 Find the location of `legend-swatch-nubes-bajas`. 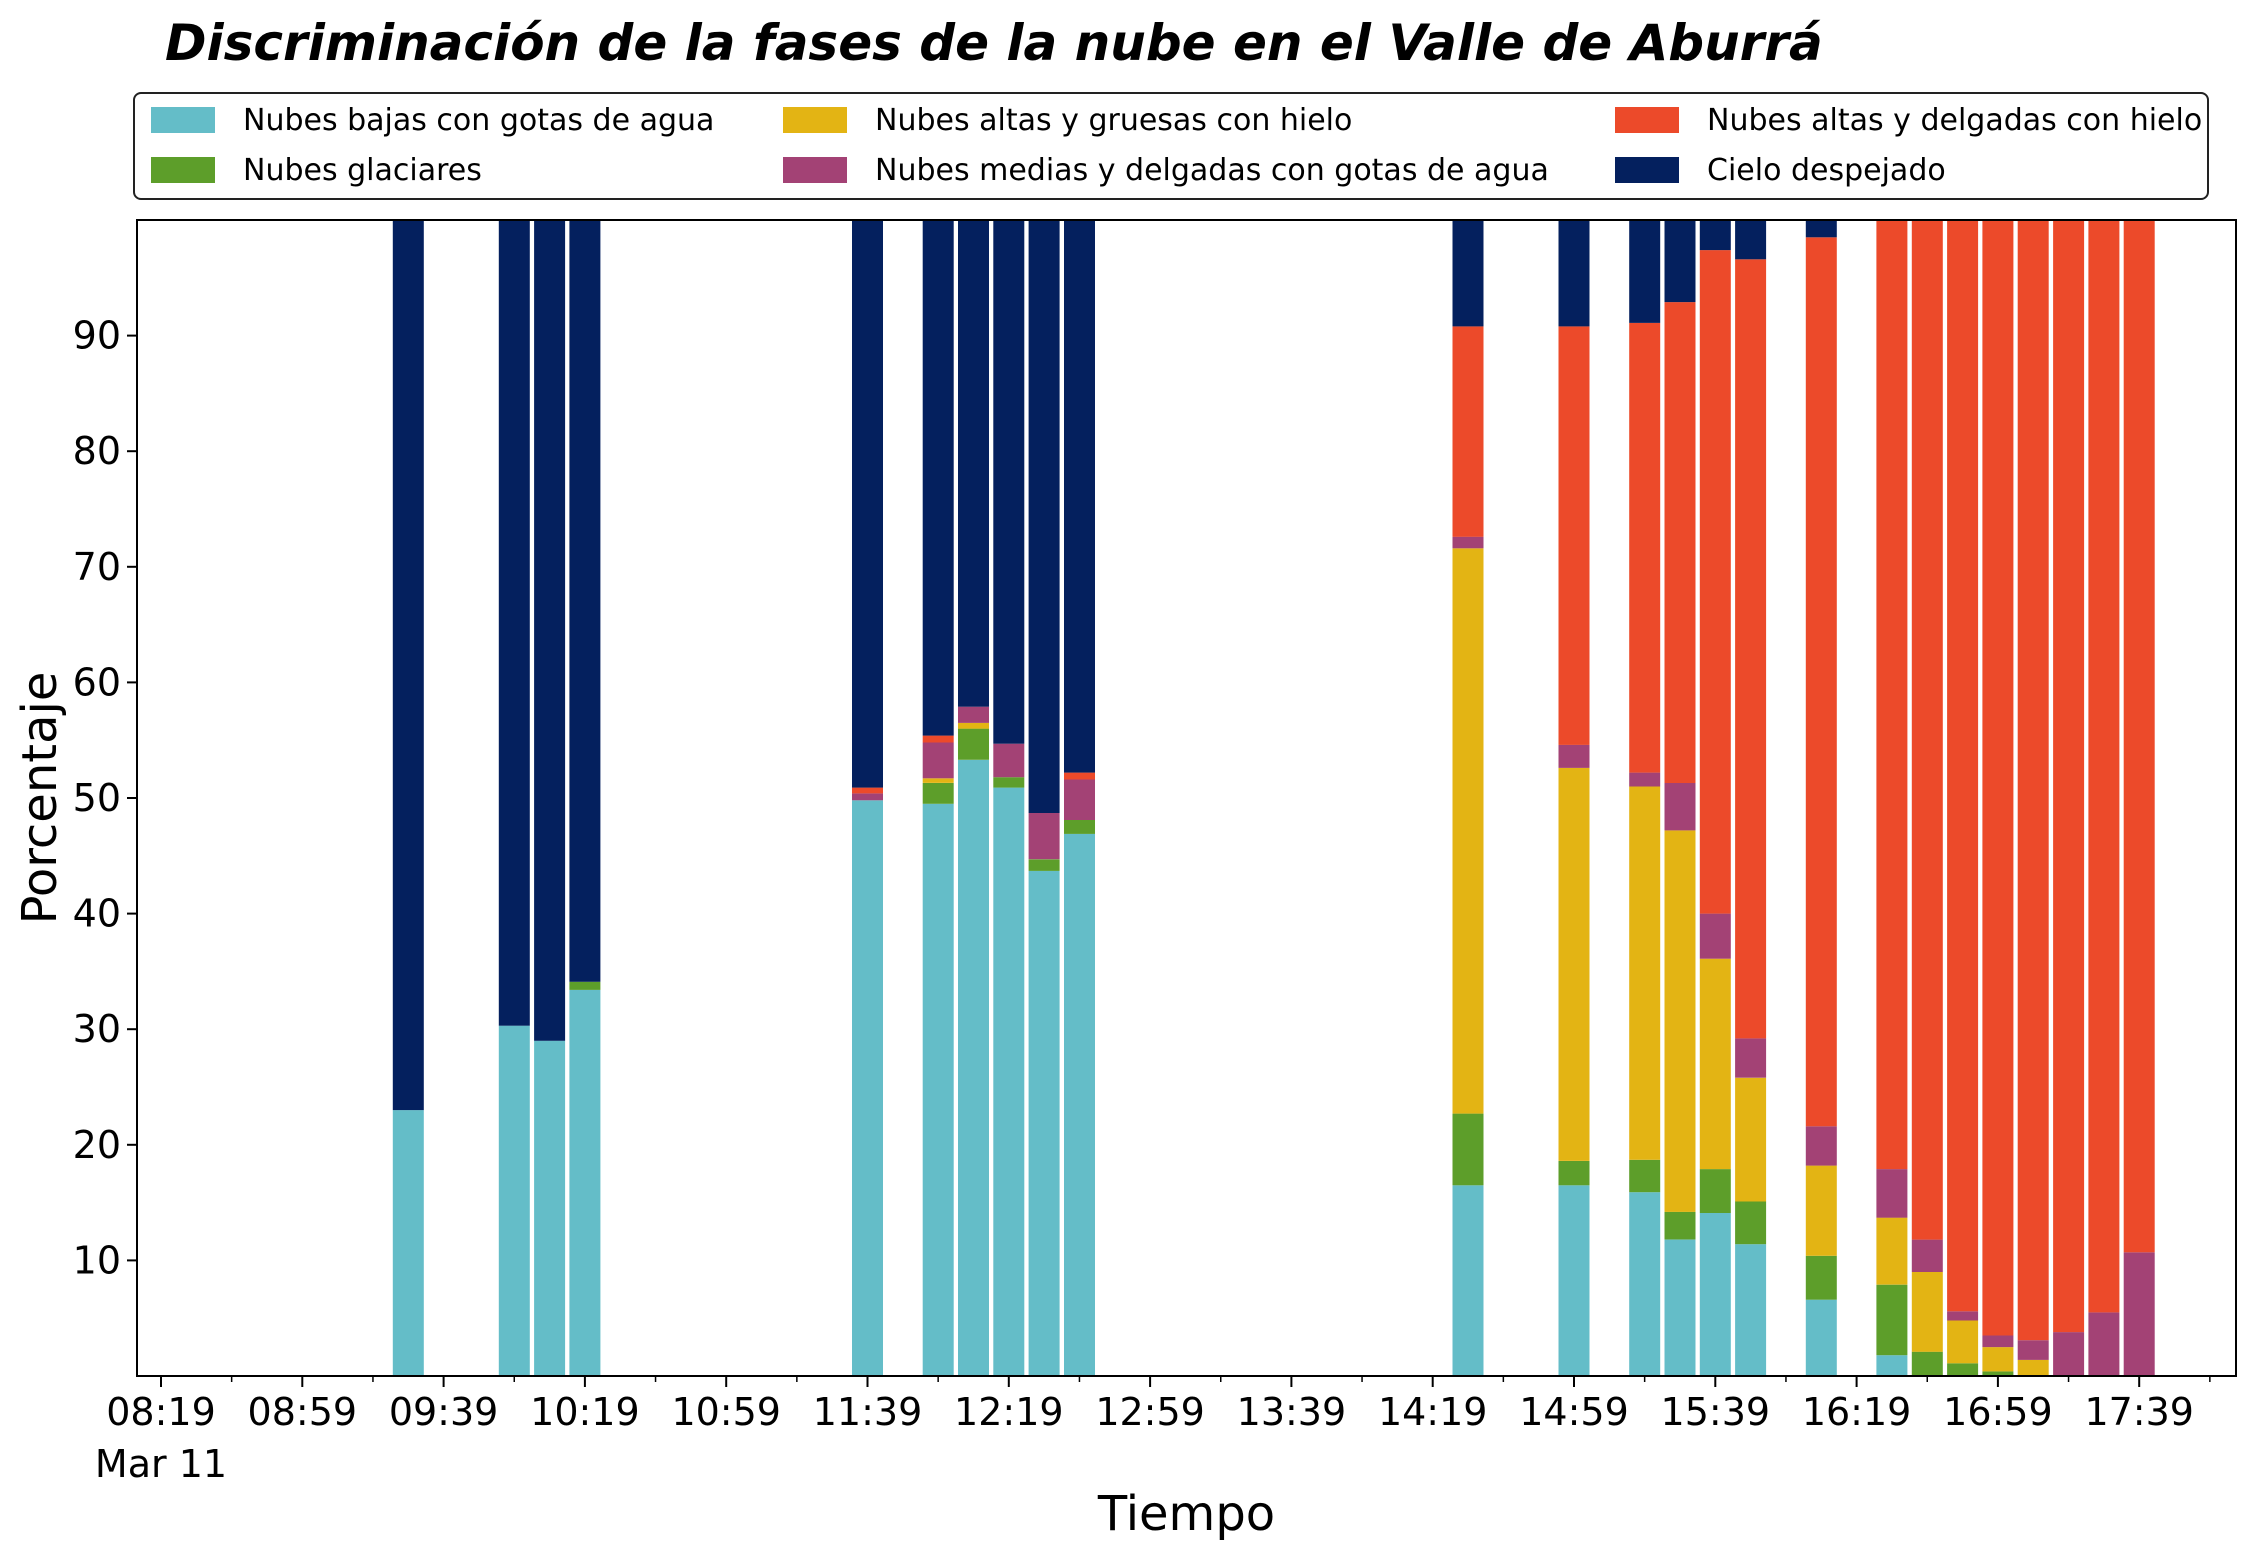

legend-swatch-nubes-bajas is located at coordinates (183, 120).